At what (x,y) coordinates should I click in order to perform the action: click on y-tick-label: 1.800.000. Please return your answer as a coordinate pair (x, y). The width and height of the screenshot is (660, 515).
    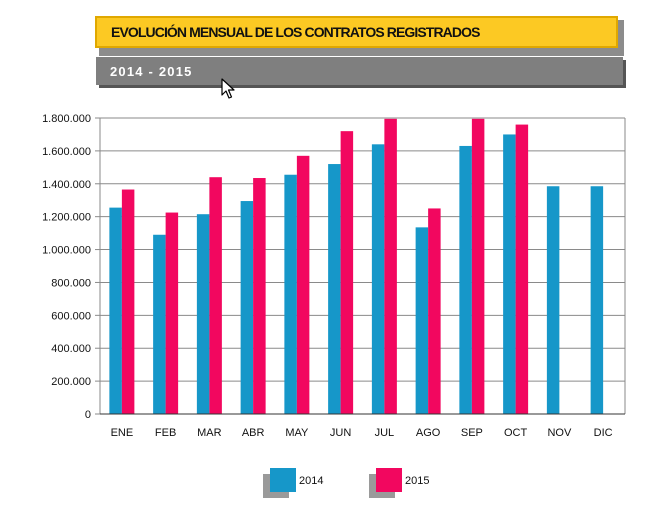
    Looking at the image, I should click on (66, 119).